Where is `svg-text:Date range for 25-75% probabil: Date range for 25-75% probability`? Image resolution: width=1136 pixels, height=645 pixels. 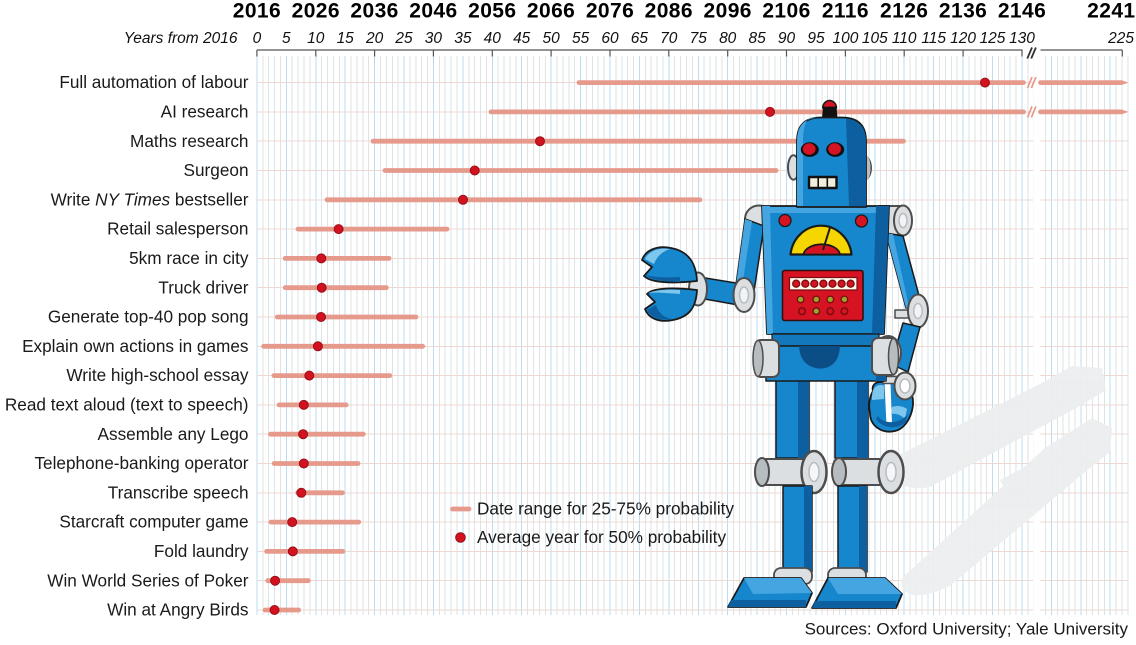
svg-text:Date range for 25-75% probabil: Date range for 25-75% probability is located at coordinates (605, 509).